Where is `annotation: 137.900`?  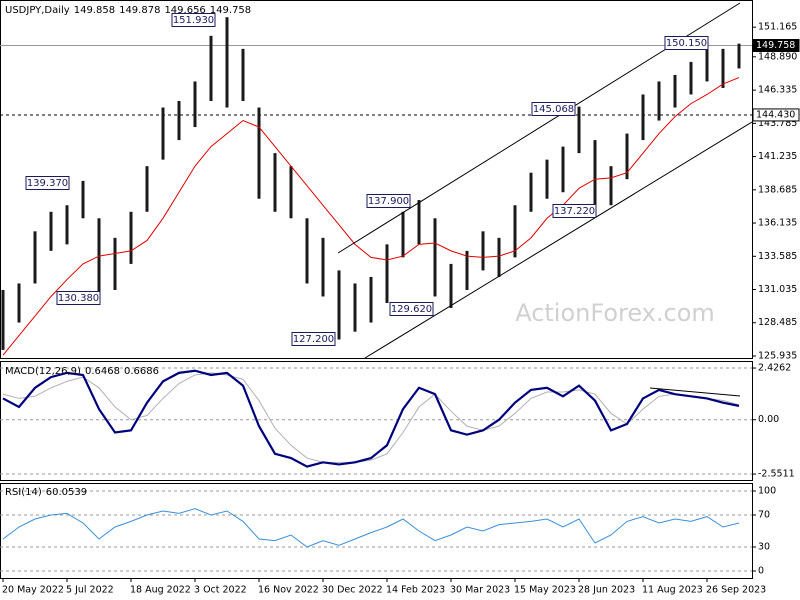 annotation: 137.900 is located at coordinates (388, 201).